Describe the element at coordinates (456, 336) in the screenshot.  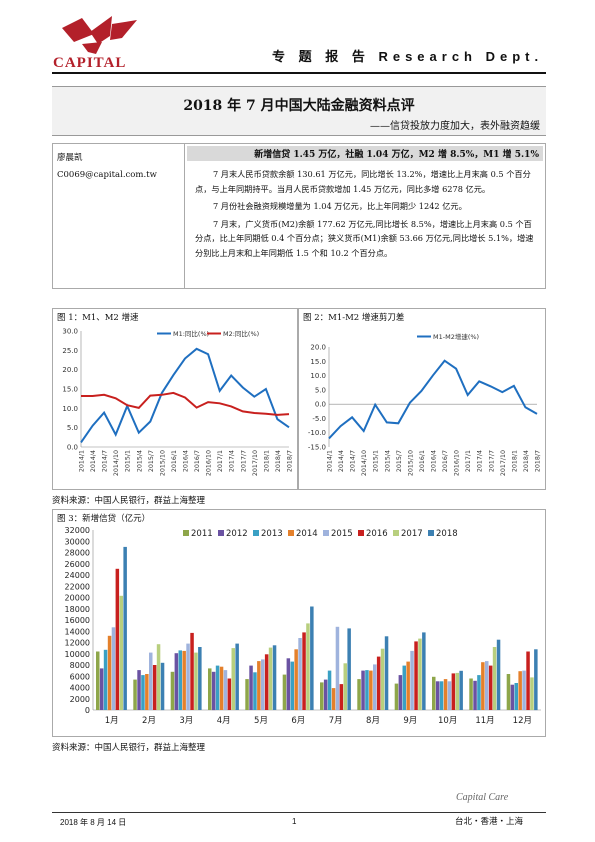
I see `legend-label: M1-M2增速(%)` at that location.